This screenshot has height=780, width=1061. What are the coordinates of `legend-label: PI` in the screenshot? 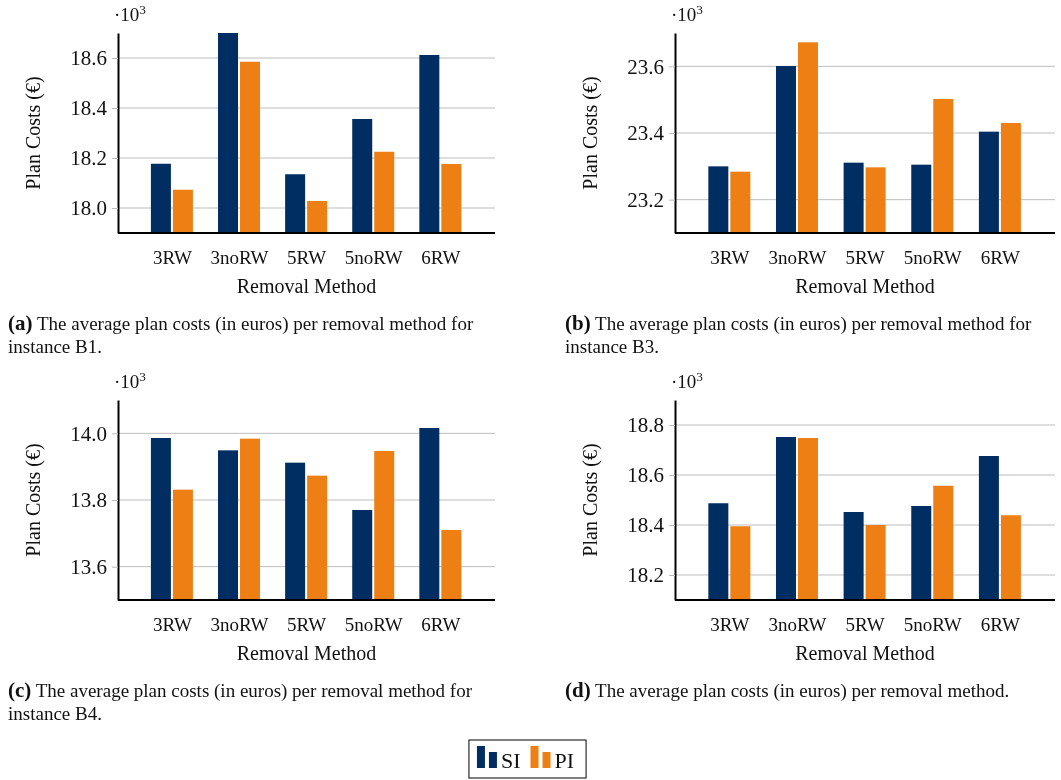 It's located at (564, 760).